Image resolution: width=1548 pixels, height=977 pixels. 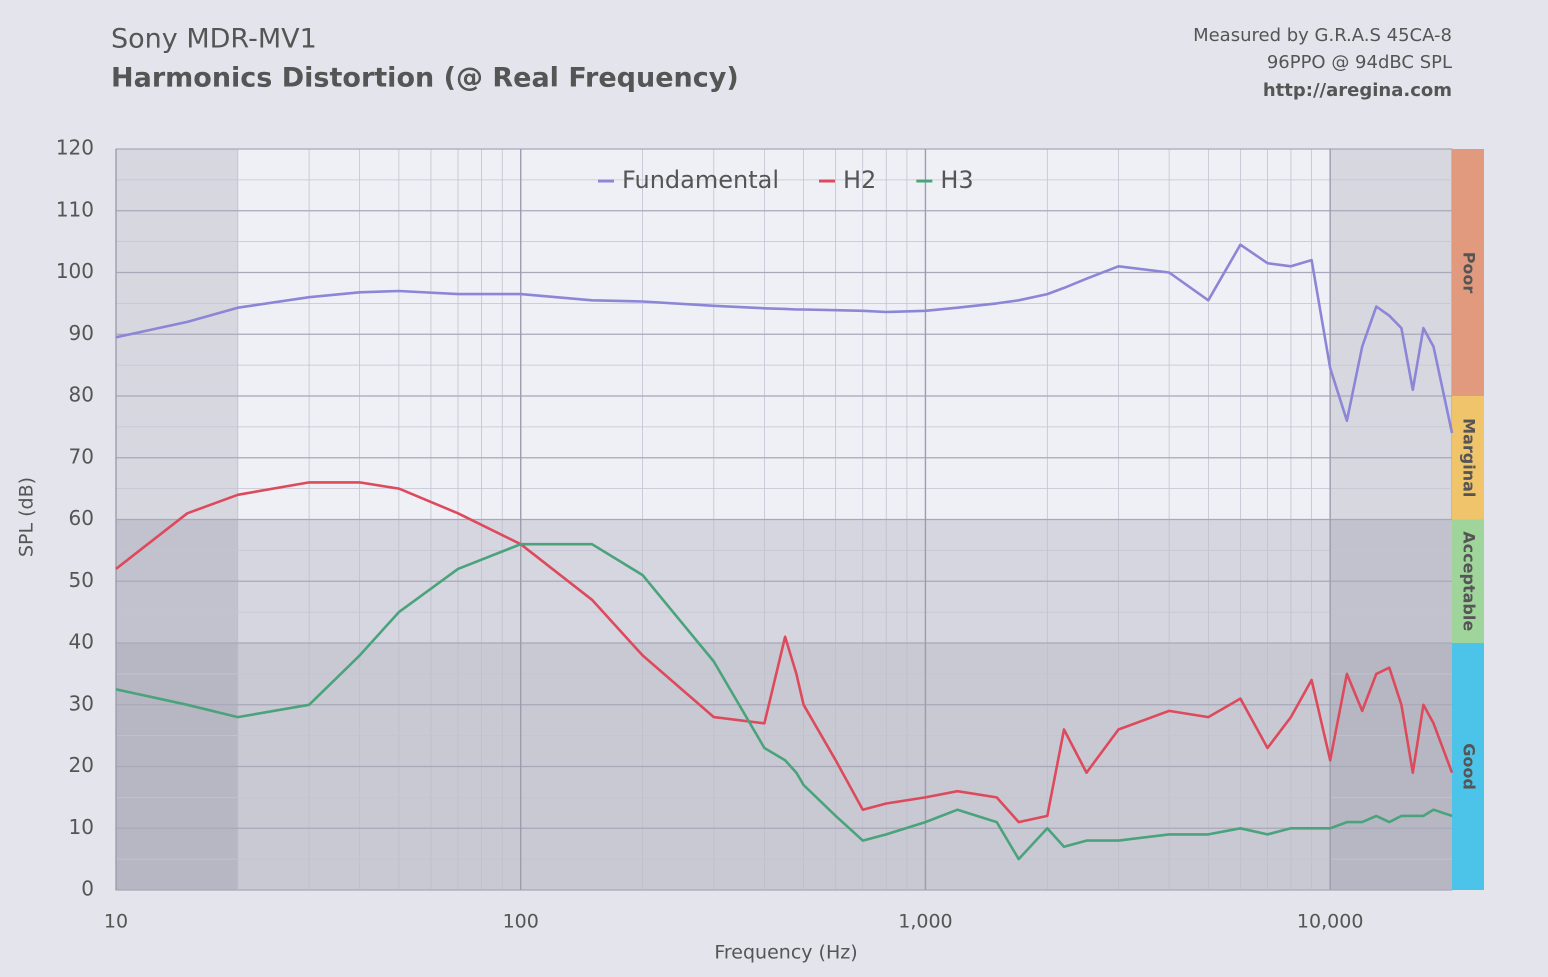 I want to click on y-tick-label: 30, so click(x=81, y=703).